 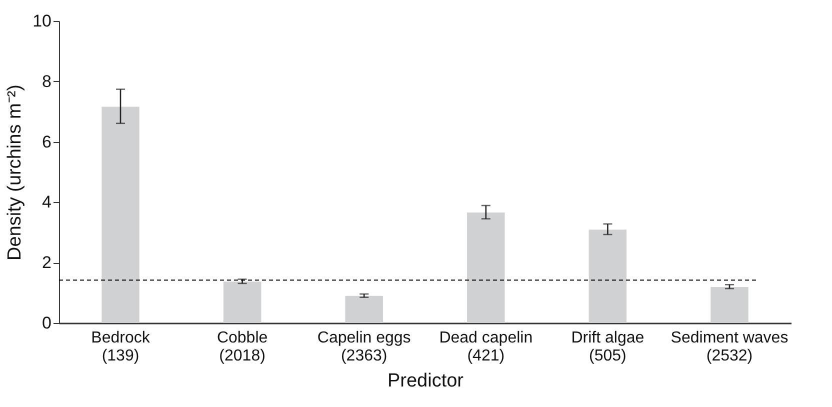 What do you see at coordinates (47, 142) in the screenshot?
I see `y-tick-label: 6` at bounding box center [47, 142].